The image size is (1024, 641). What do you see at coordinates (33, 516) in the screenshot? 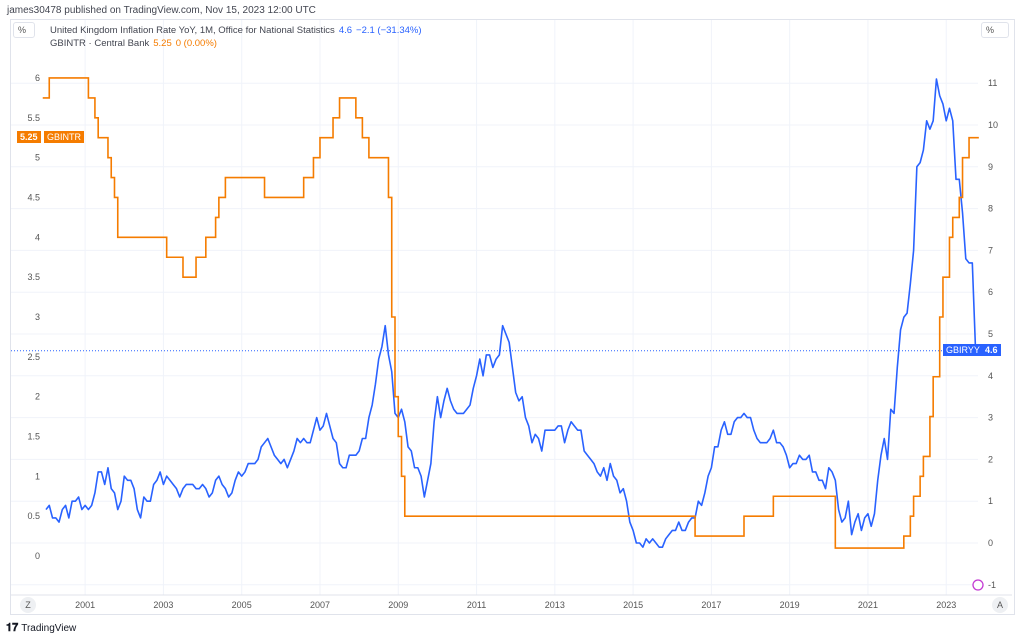
I see `left-axis-tick: 0.5` at bounding box center [33, 516].